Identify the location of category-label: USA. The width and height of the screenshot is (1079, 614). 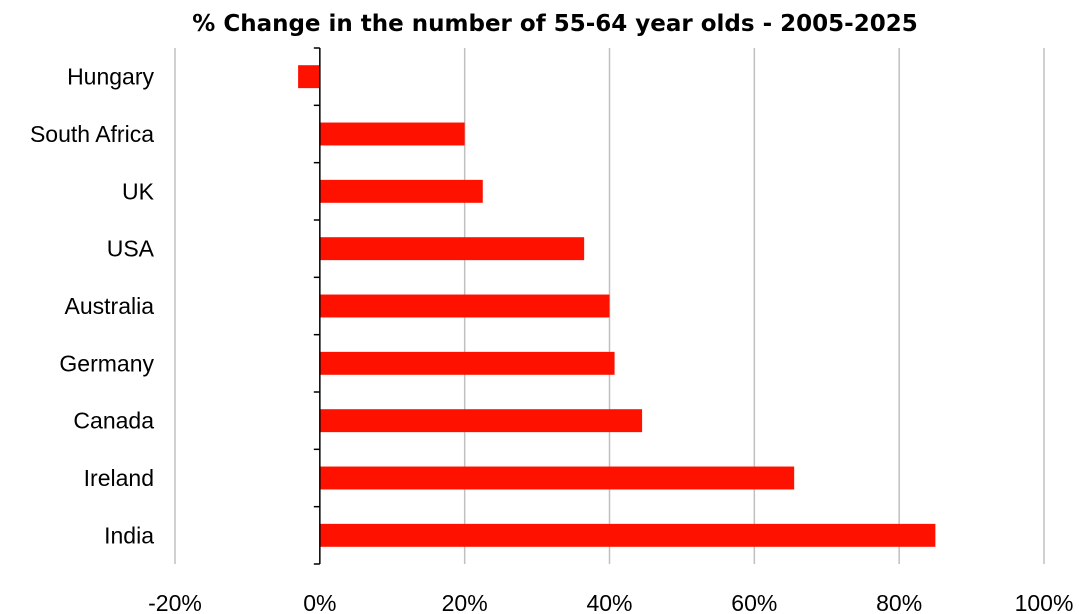
(131, 249).